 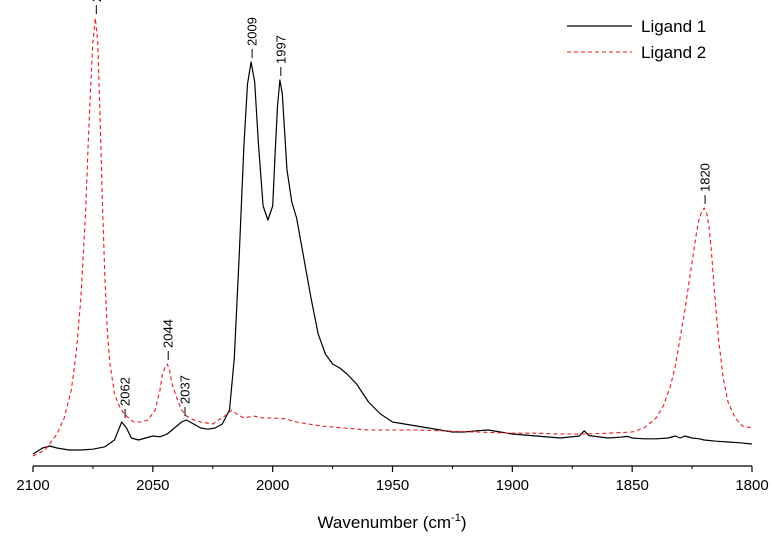 I want to click on x-tick-label: 2000, so click(x=272, y=485).